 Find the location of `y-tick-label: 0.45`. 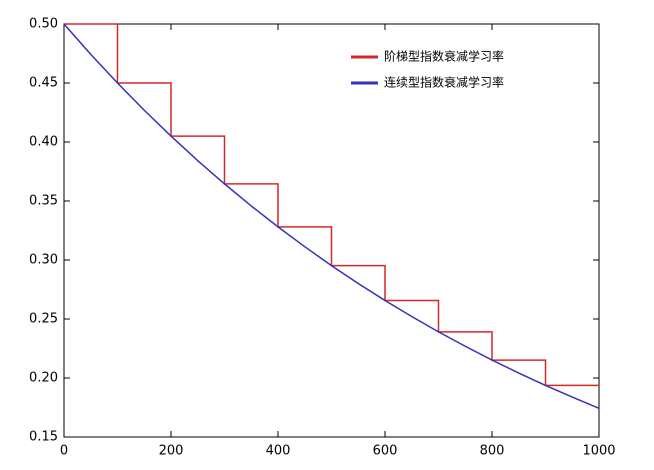

y-tick-label: 0.45 is located at coordinates (43, 83).